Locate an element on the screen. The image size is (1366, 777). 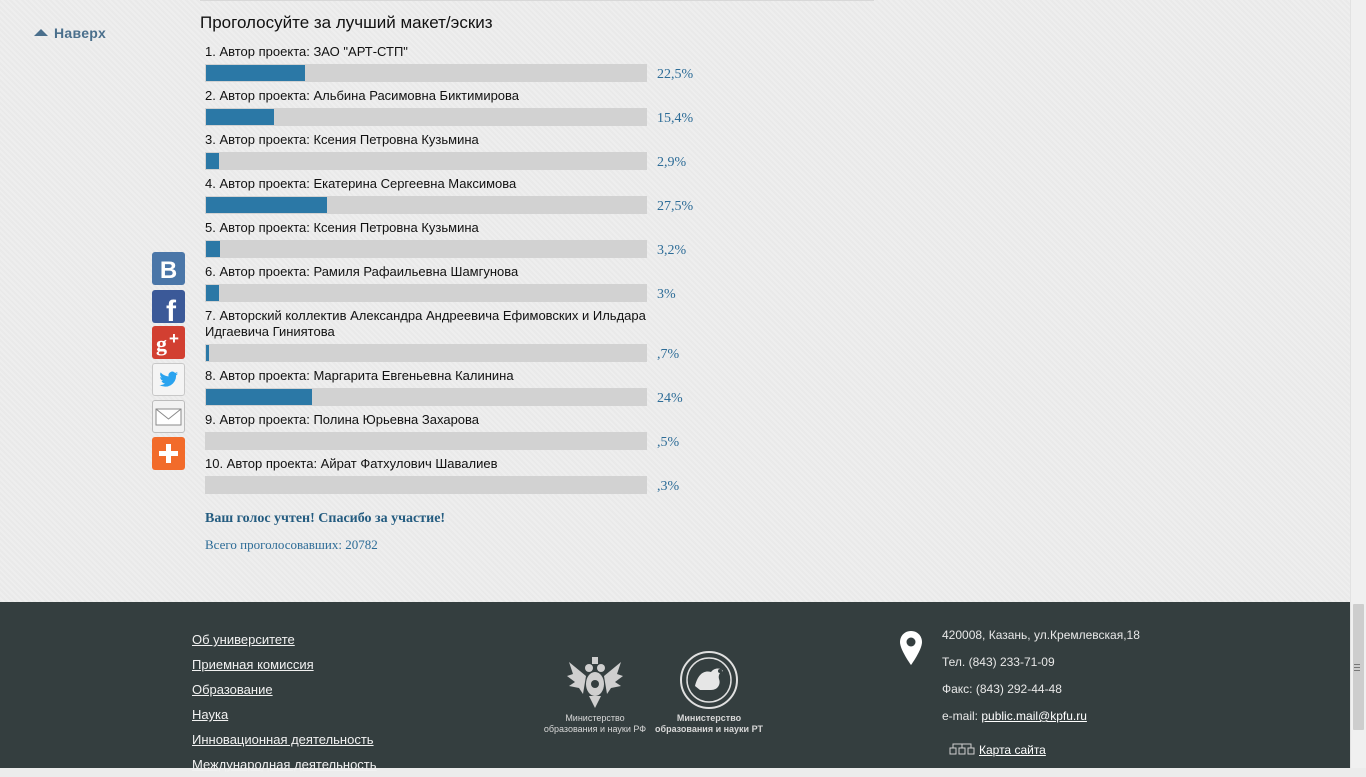
share-google-plus-button: g + is located at coordinates (168, 342).